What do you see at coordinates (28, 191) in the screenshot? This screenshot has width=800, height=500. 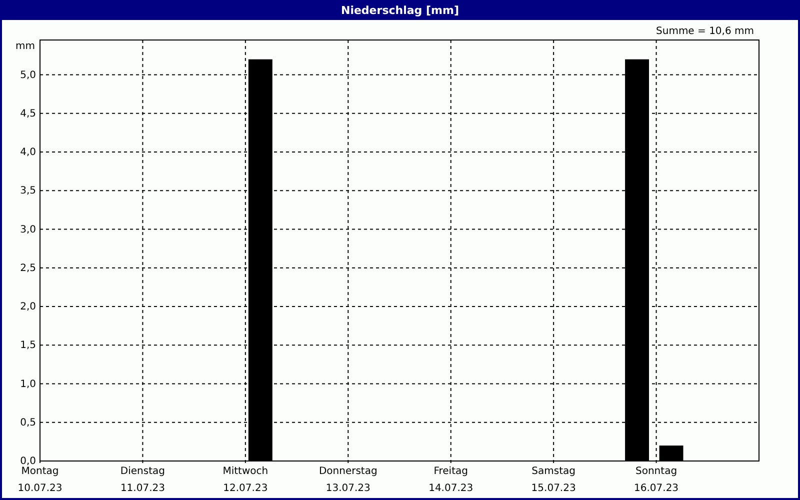 I see `y-tick-label: 3,5` at bounding box center [28, 191].